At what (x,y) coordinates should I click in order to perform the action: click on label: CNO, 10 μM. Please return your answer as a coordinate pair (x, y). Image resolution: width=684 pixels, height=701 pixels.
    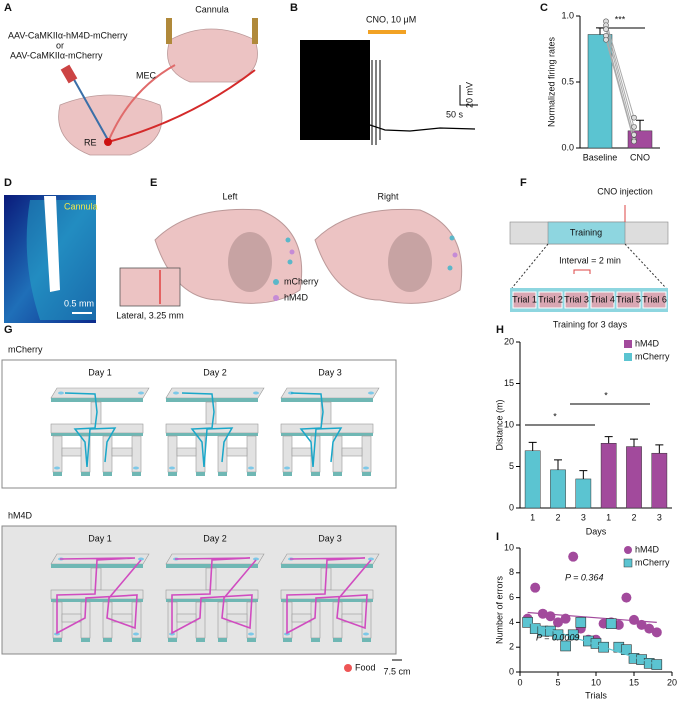
    Looking at the image, I should click on (391, 19).